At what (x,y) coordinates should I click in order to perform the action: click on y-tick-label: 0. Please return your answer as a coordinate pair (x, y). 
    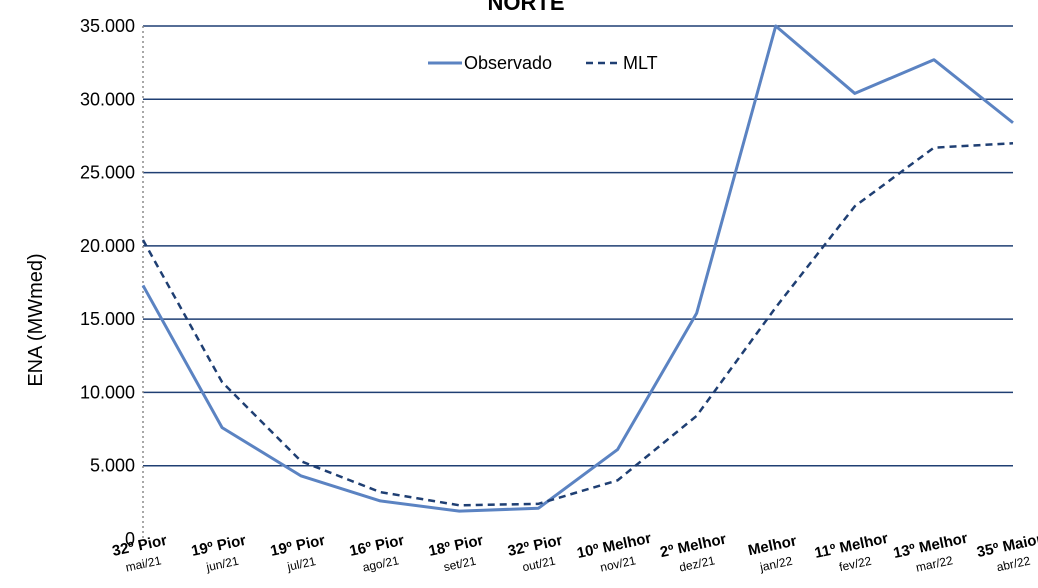
    Looking at the image, I should click on (130, 539).